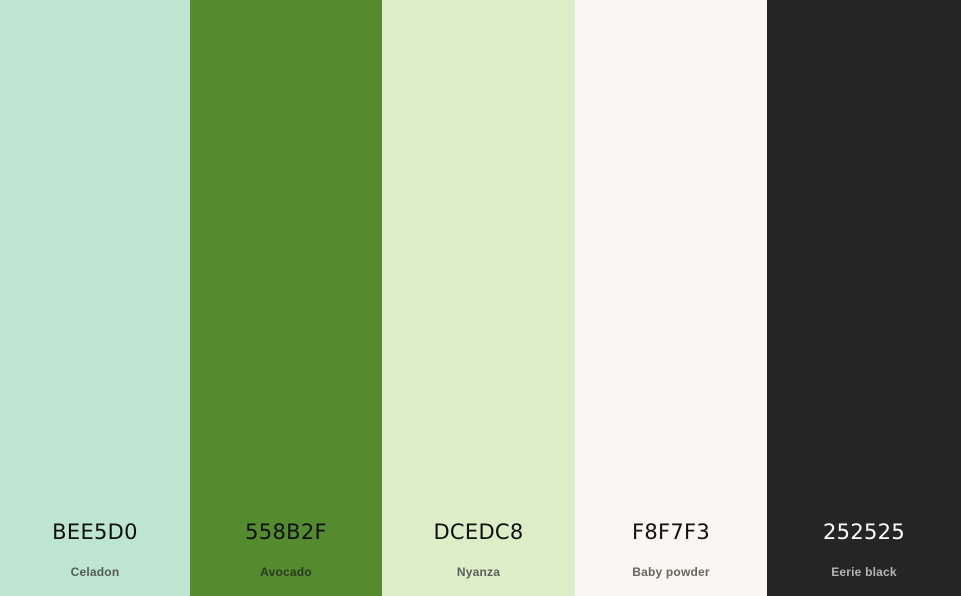  I want to click on hex-code: F8F7F3, so click(671, 532).